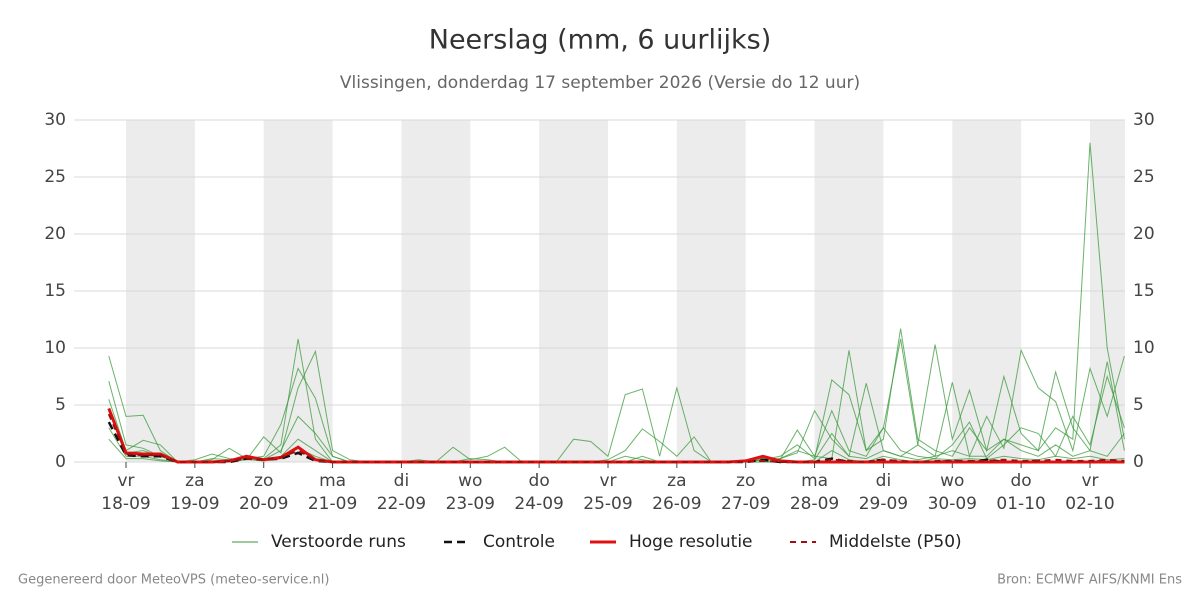 This screenshot has width=1200, height=604. What do you see at coordinates (607, 504) in the screenshot?
I see `x-tick-label: 25-09` at bounding box center [607, 504].